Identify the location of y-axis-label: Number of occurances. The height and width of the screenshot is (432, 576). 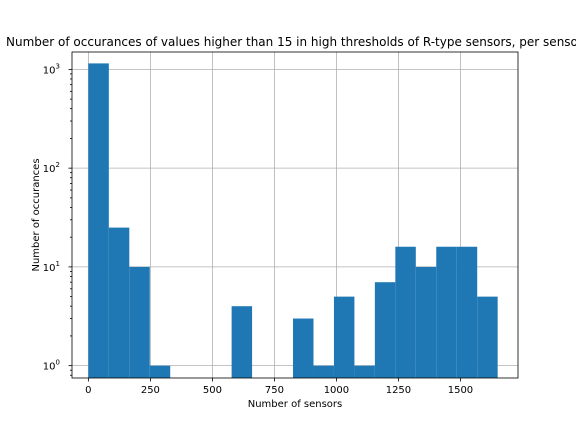
(36, 214).